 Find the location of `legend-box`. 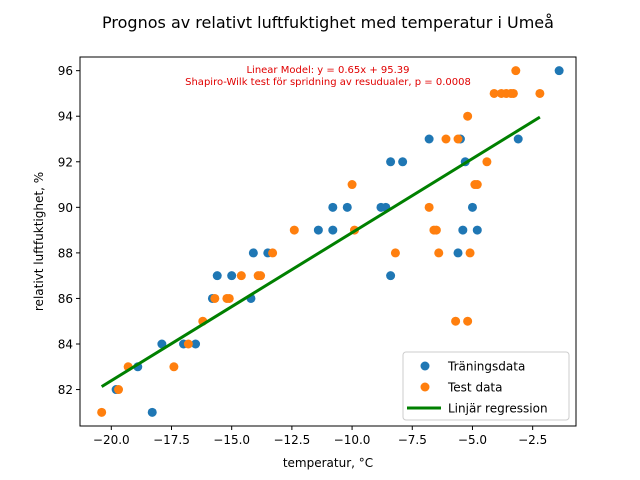

legend-box is located at coordinates (486, 386).